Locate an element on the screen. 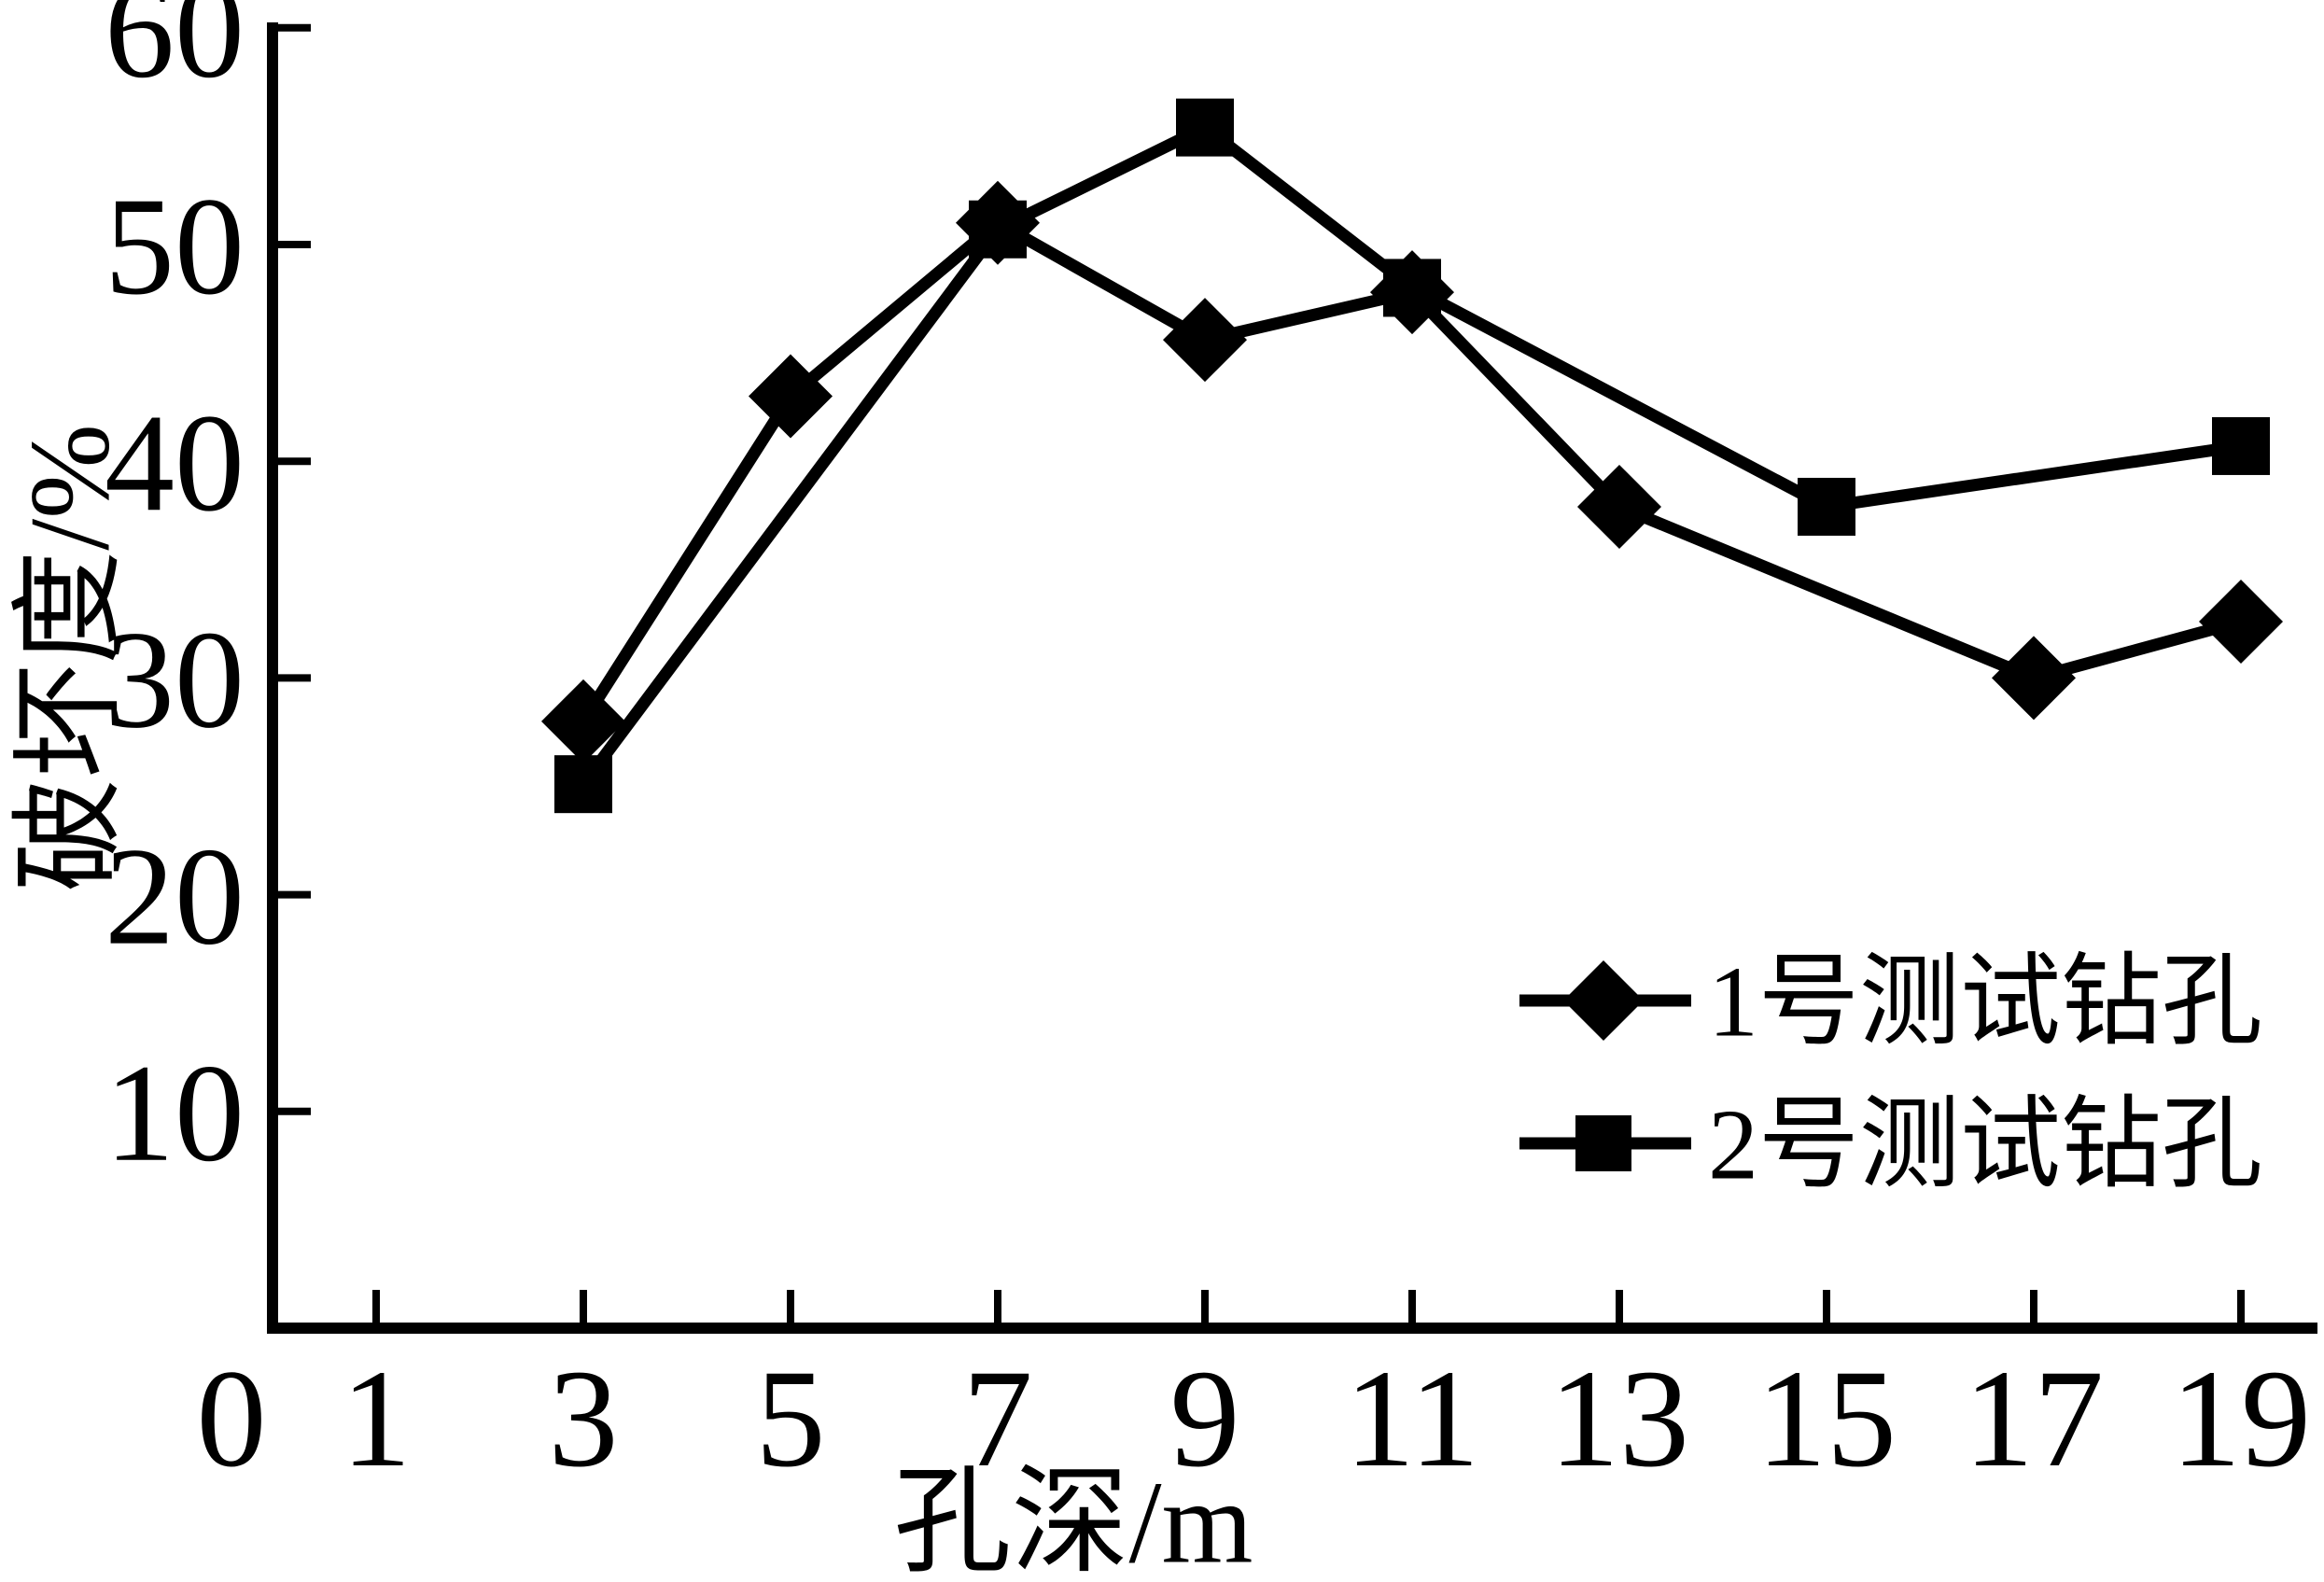 This screenshot has height=1582, width=2324. x-tick-label: 13 is located at coordinates (1619, 1418).